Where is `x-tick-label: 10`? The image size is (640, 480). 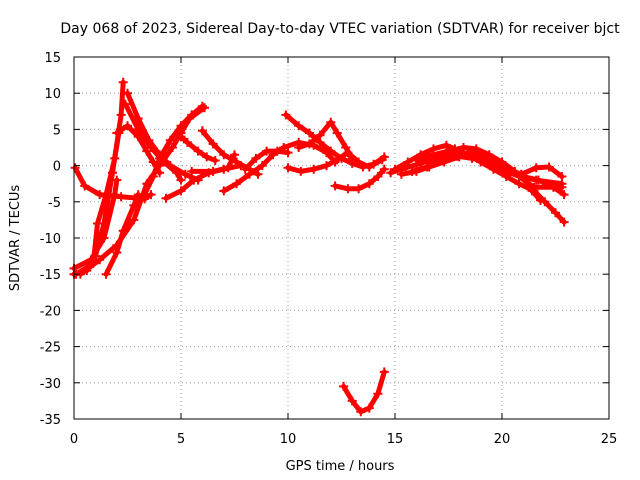 x-tick-label: 10 is located at coordinates (288, 439).